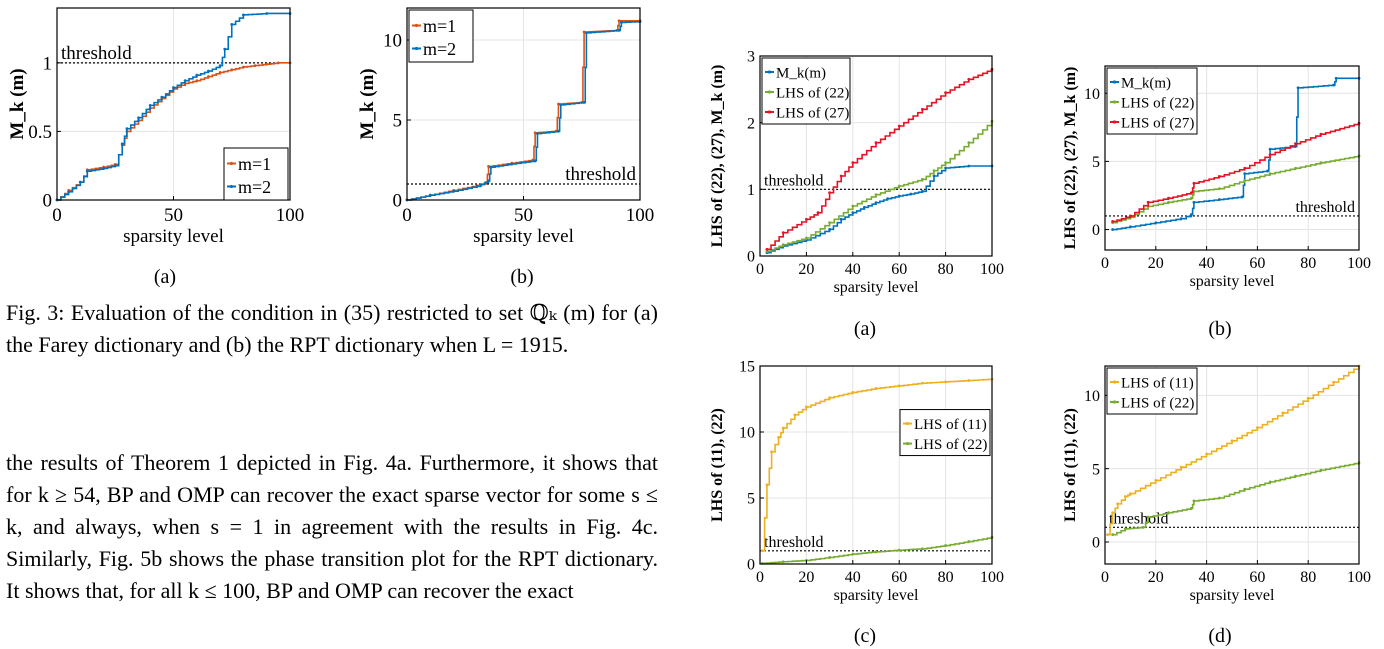 The image size is (1384, 649). I want to click on x-tick-label: 20, so click(806, 269).